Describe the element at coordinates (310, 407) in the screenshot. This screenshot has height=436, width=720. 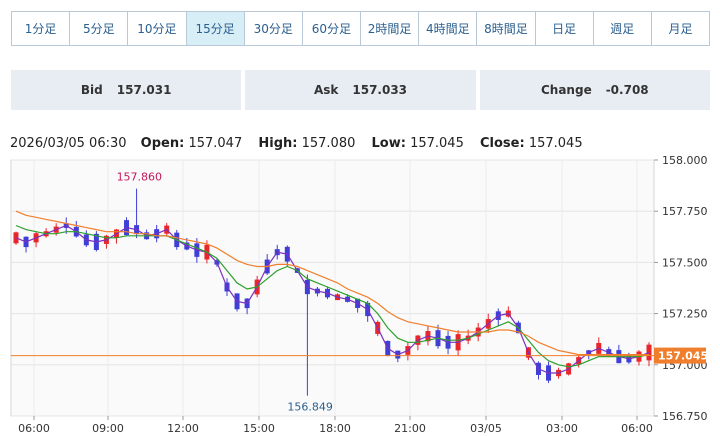
I see `low-annotation: 156.849` at that location.